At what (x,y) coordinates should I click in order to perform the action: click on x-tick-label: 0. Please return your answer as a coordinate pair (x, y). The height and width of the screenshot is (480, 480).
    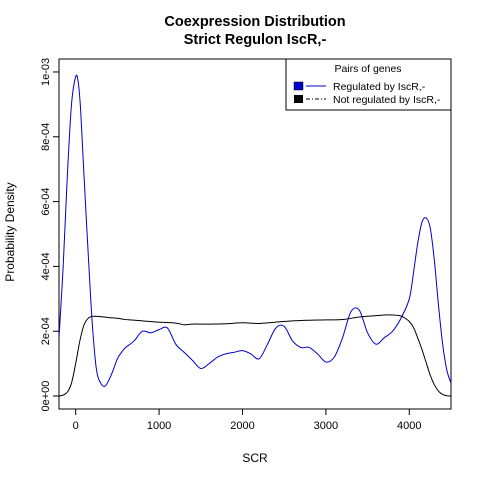
    Looking at the image, I should click on (76, 426).